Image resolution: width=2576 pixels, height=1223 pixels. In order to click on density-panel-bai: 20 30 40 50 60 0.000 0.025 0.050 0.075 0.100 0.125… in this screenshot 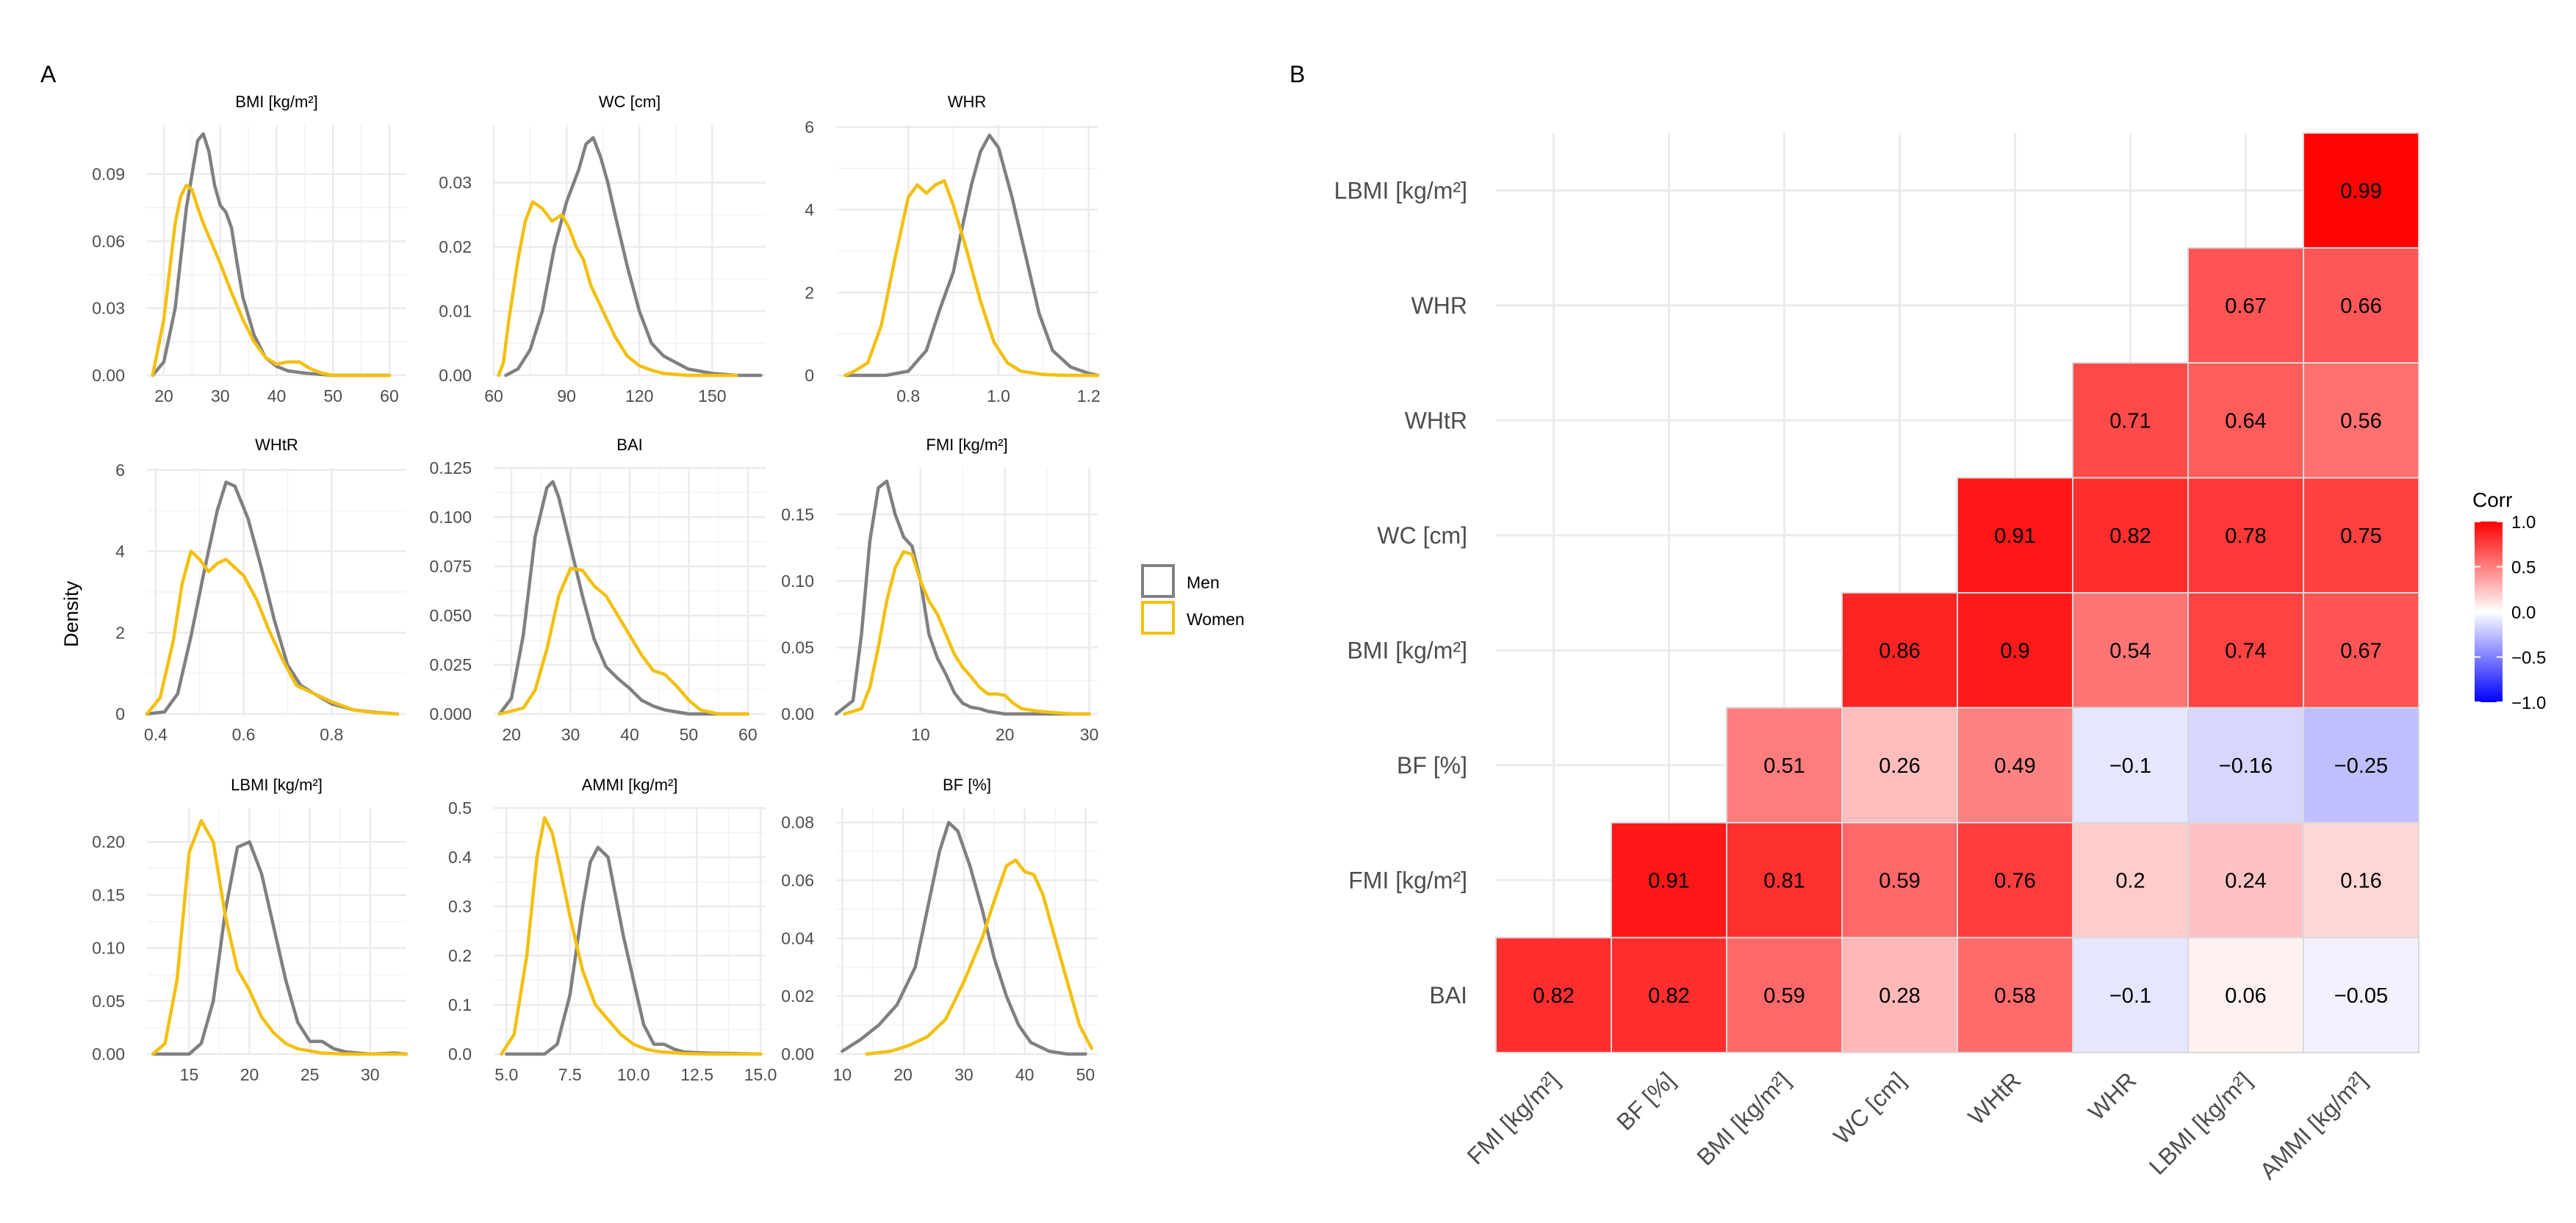, I will do `click(597, 590)`.